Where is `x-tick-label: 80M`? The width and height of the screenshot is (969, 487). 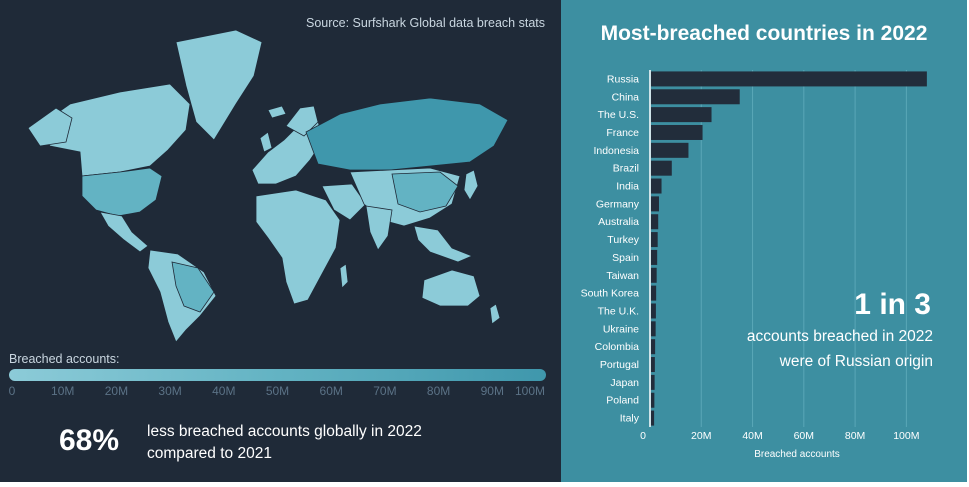 x-tick-label: 80M is located at coordinates (855, 436).